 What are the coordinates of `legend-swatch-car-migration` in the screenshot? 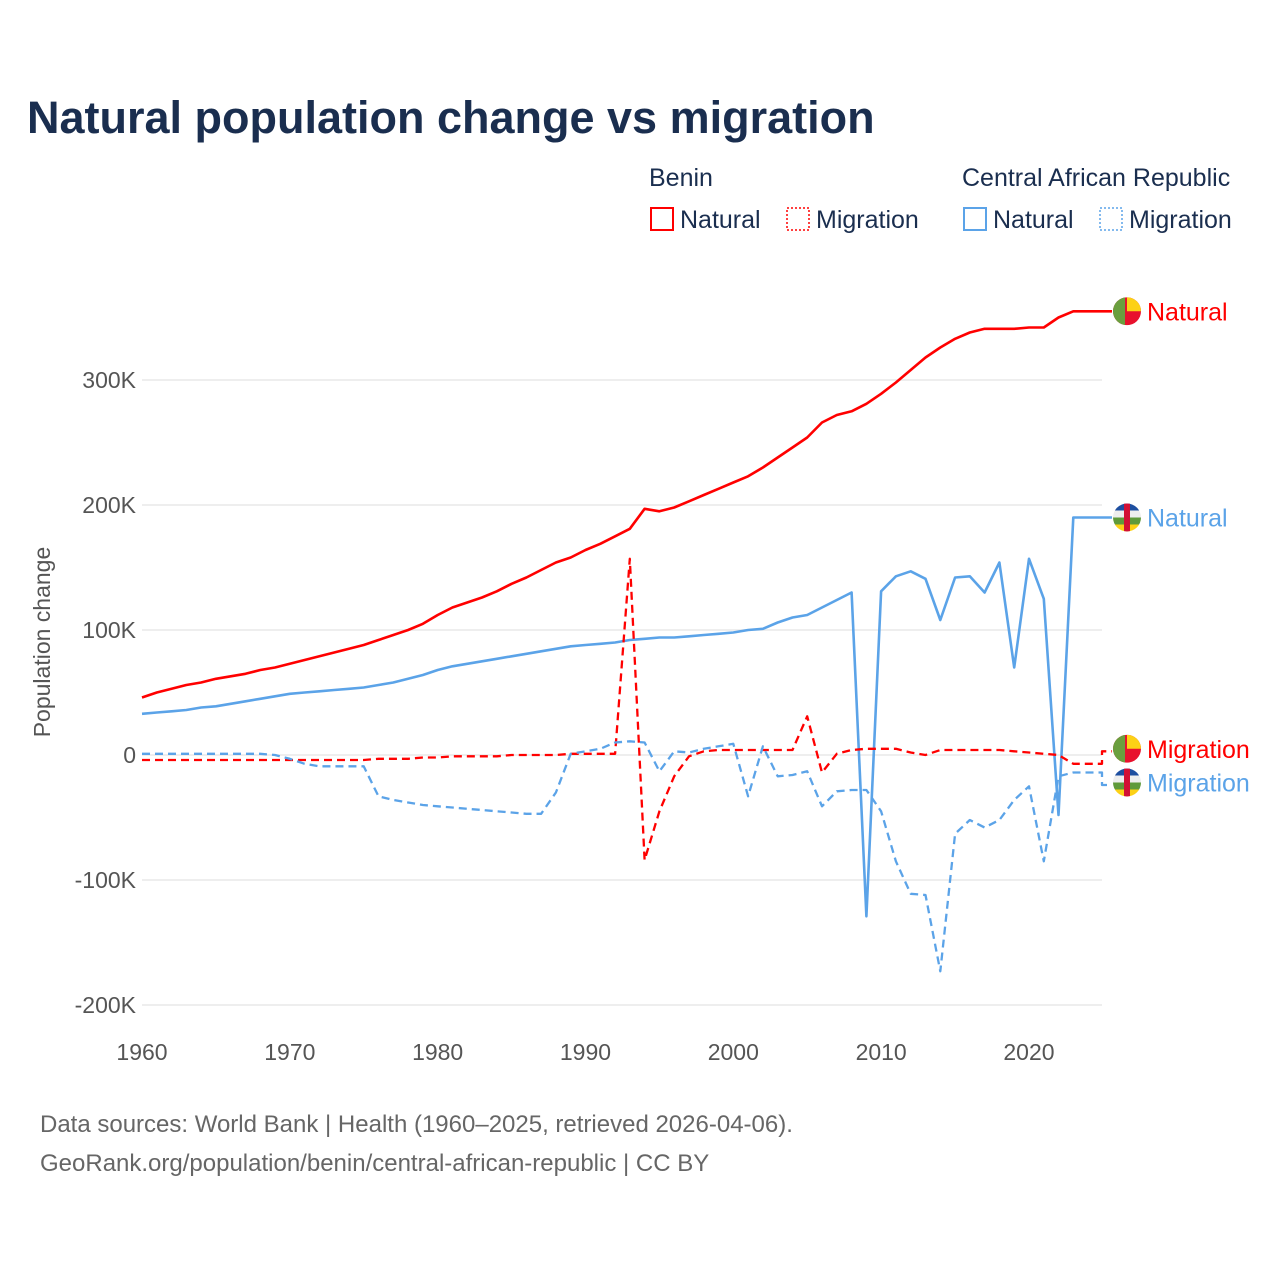 It's located at (1111, 219).